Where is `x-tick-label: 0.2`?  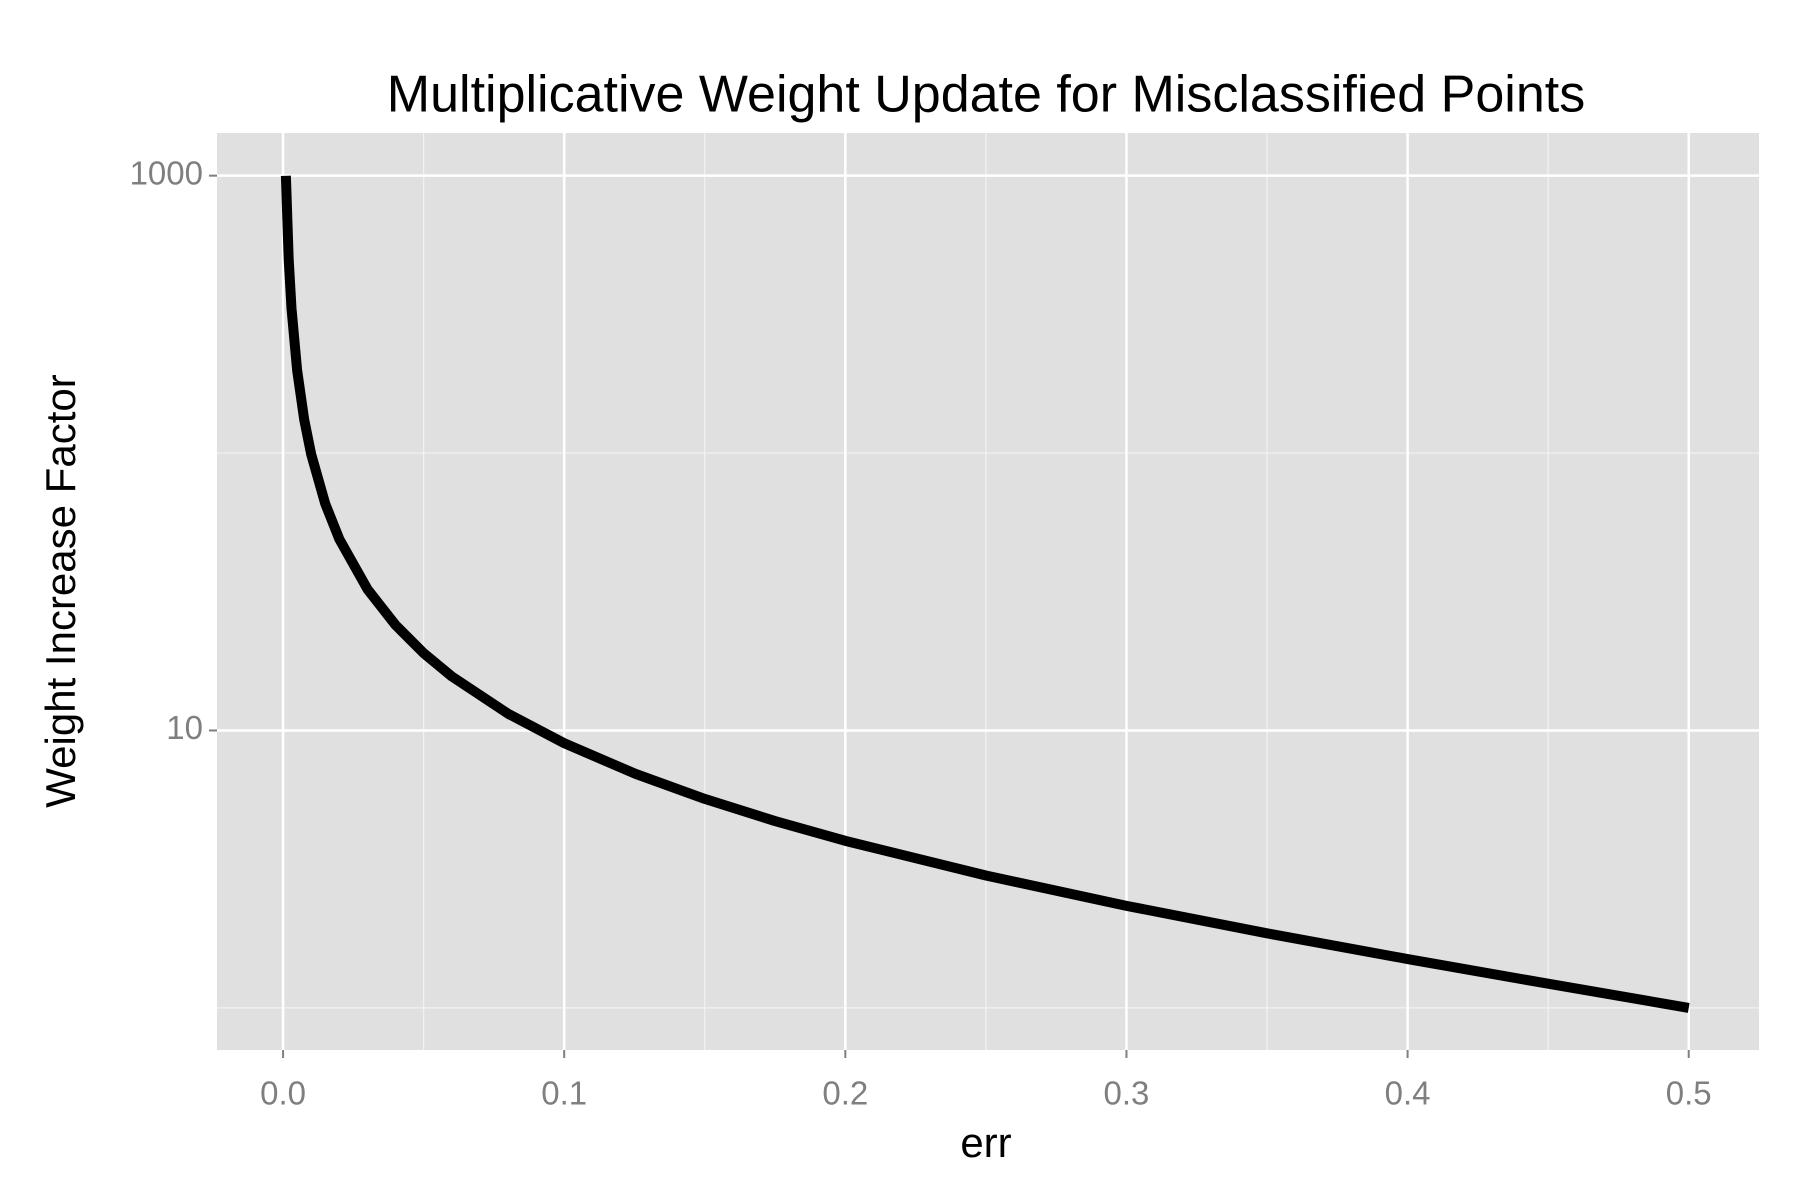
x-tick-label: 0.2 is located at coordinates (845, 1093).